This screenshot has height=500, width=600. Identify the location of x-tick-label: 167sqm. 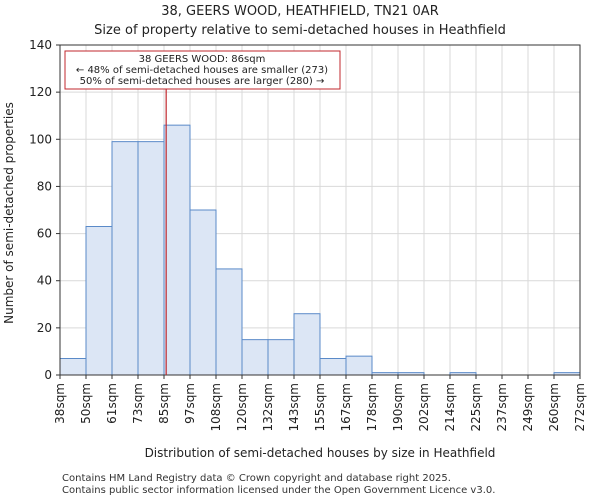
(346, 407).